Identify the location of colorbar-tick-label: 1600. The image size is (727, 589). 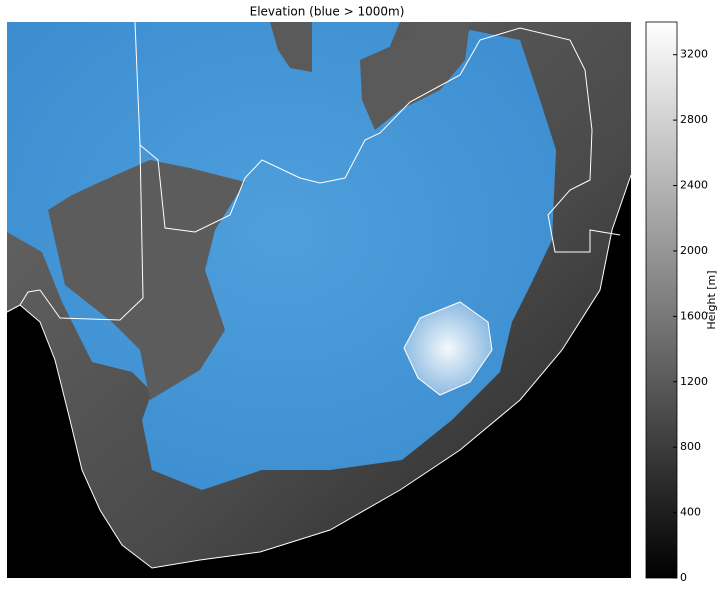
(694, 315).